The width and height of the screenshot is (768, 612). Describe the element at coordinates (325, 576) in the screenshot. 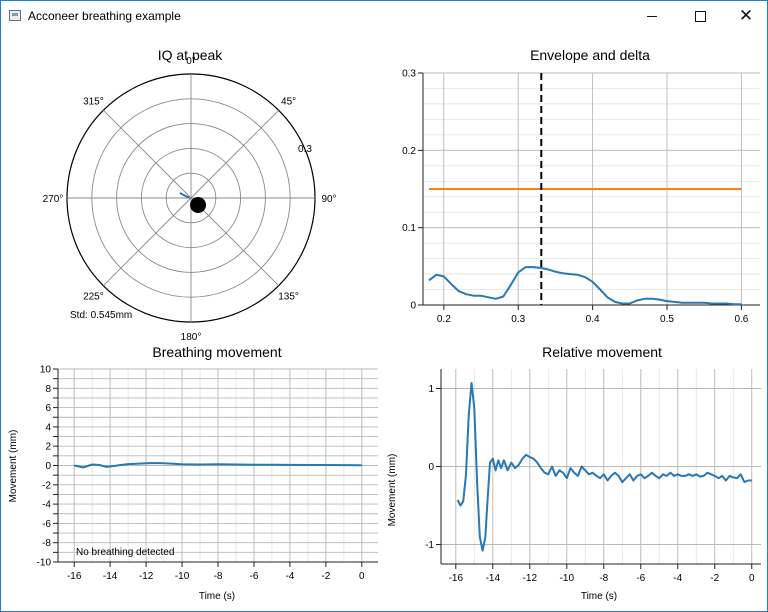

I see `breath-x-tick-label: -2` at that location.